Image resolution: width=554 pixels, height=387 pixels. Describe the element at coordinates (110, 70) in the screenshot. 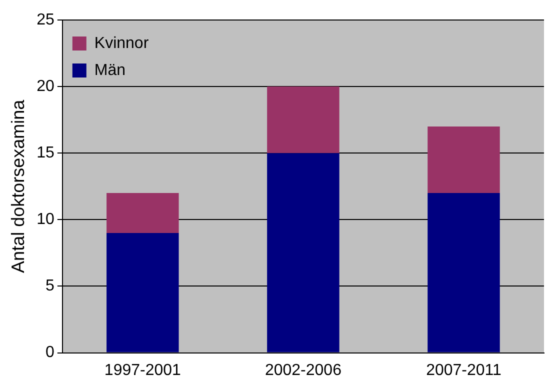

I see `legend-label: Män` at that location.